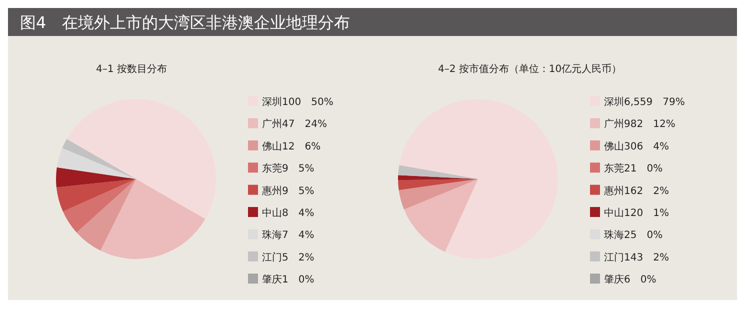  What do you see at coordinates (624, 191) in the screenshot?
I see `legend-label: 惠州162` at bounding box center [624, 191].